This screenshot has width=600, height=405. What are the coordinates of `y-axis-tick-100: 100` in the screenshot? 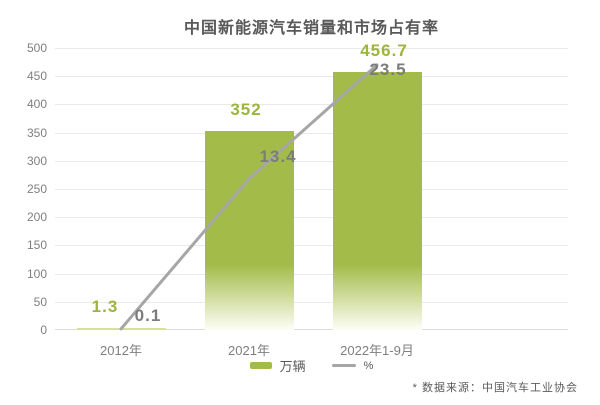 It's located at (36, 273).